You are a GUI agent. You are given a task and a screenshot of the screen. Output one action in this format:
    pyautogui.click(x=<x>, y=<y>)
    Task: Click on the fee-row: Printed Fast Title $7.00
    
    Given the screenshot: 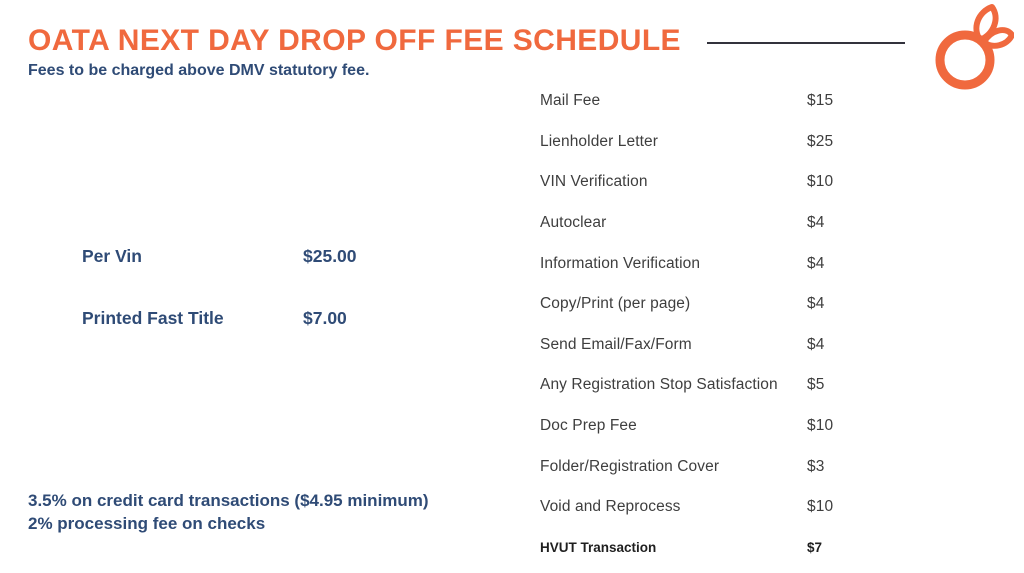 What is the action you would take?
    pyautogui.click(x=247, y=318)
    